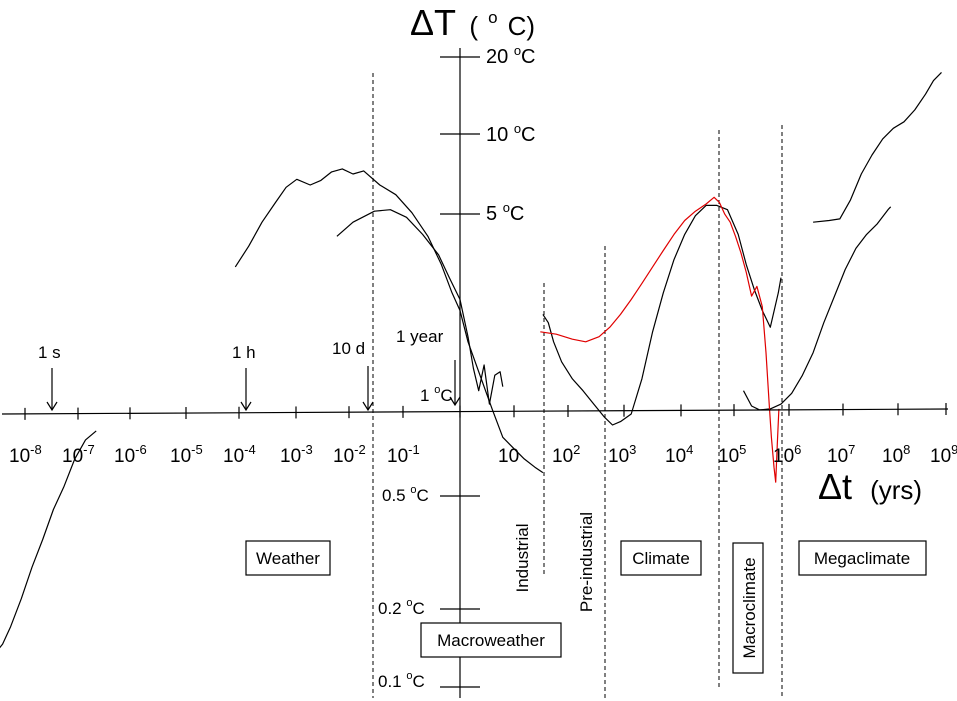 This screenshot has height=701, width=957. What do you see at coordinates (851, 449) in the screenshot?
I see `x-tick-exponent: 7` at bounding box center [851, 449].